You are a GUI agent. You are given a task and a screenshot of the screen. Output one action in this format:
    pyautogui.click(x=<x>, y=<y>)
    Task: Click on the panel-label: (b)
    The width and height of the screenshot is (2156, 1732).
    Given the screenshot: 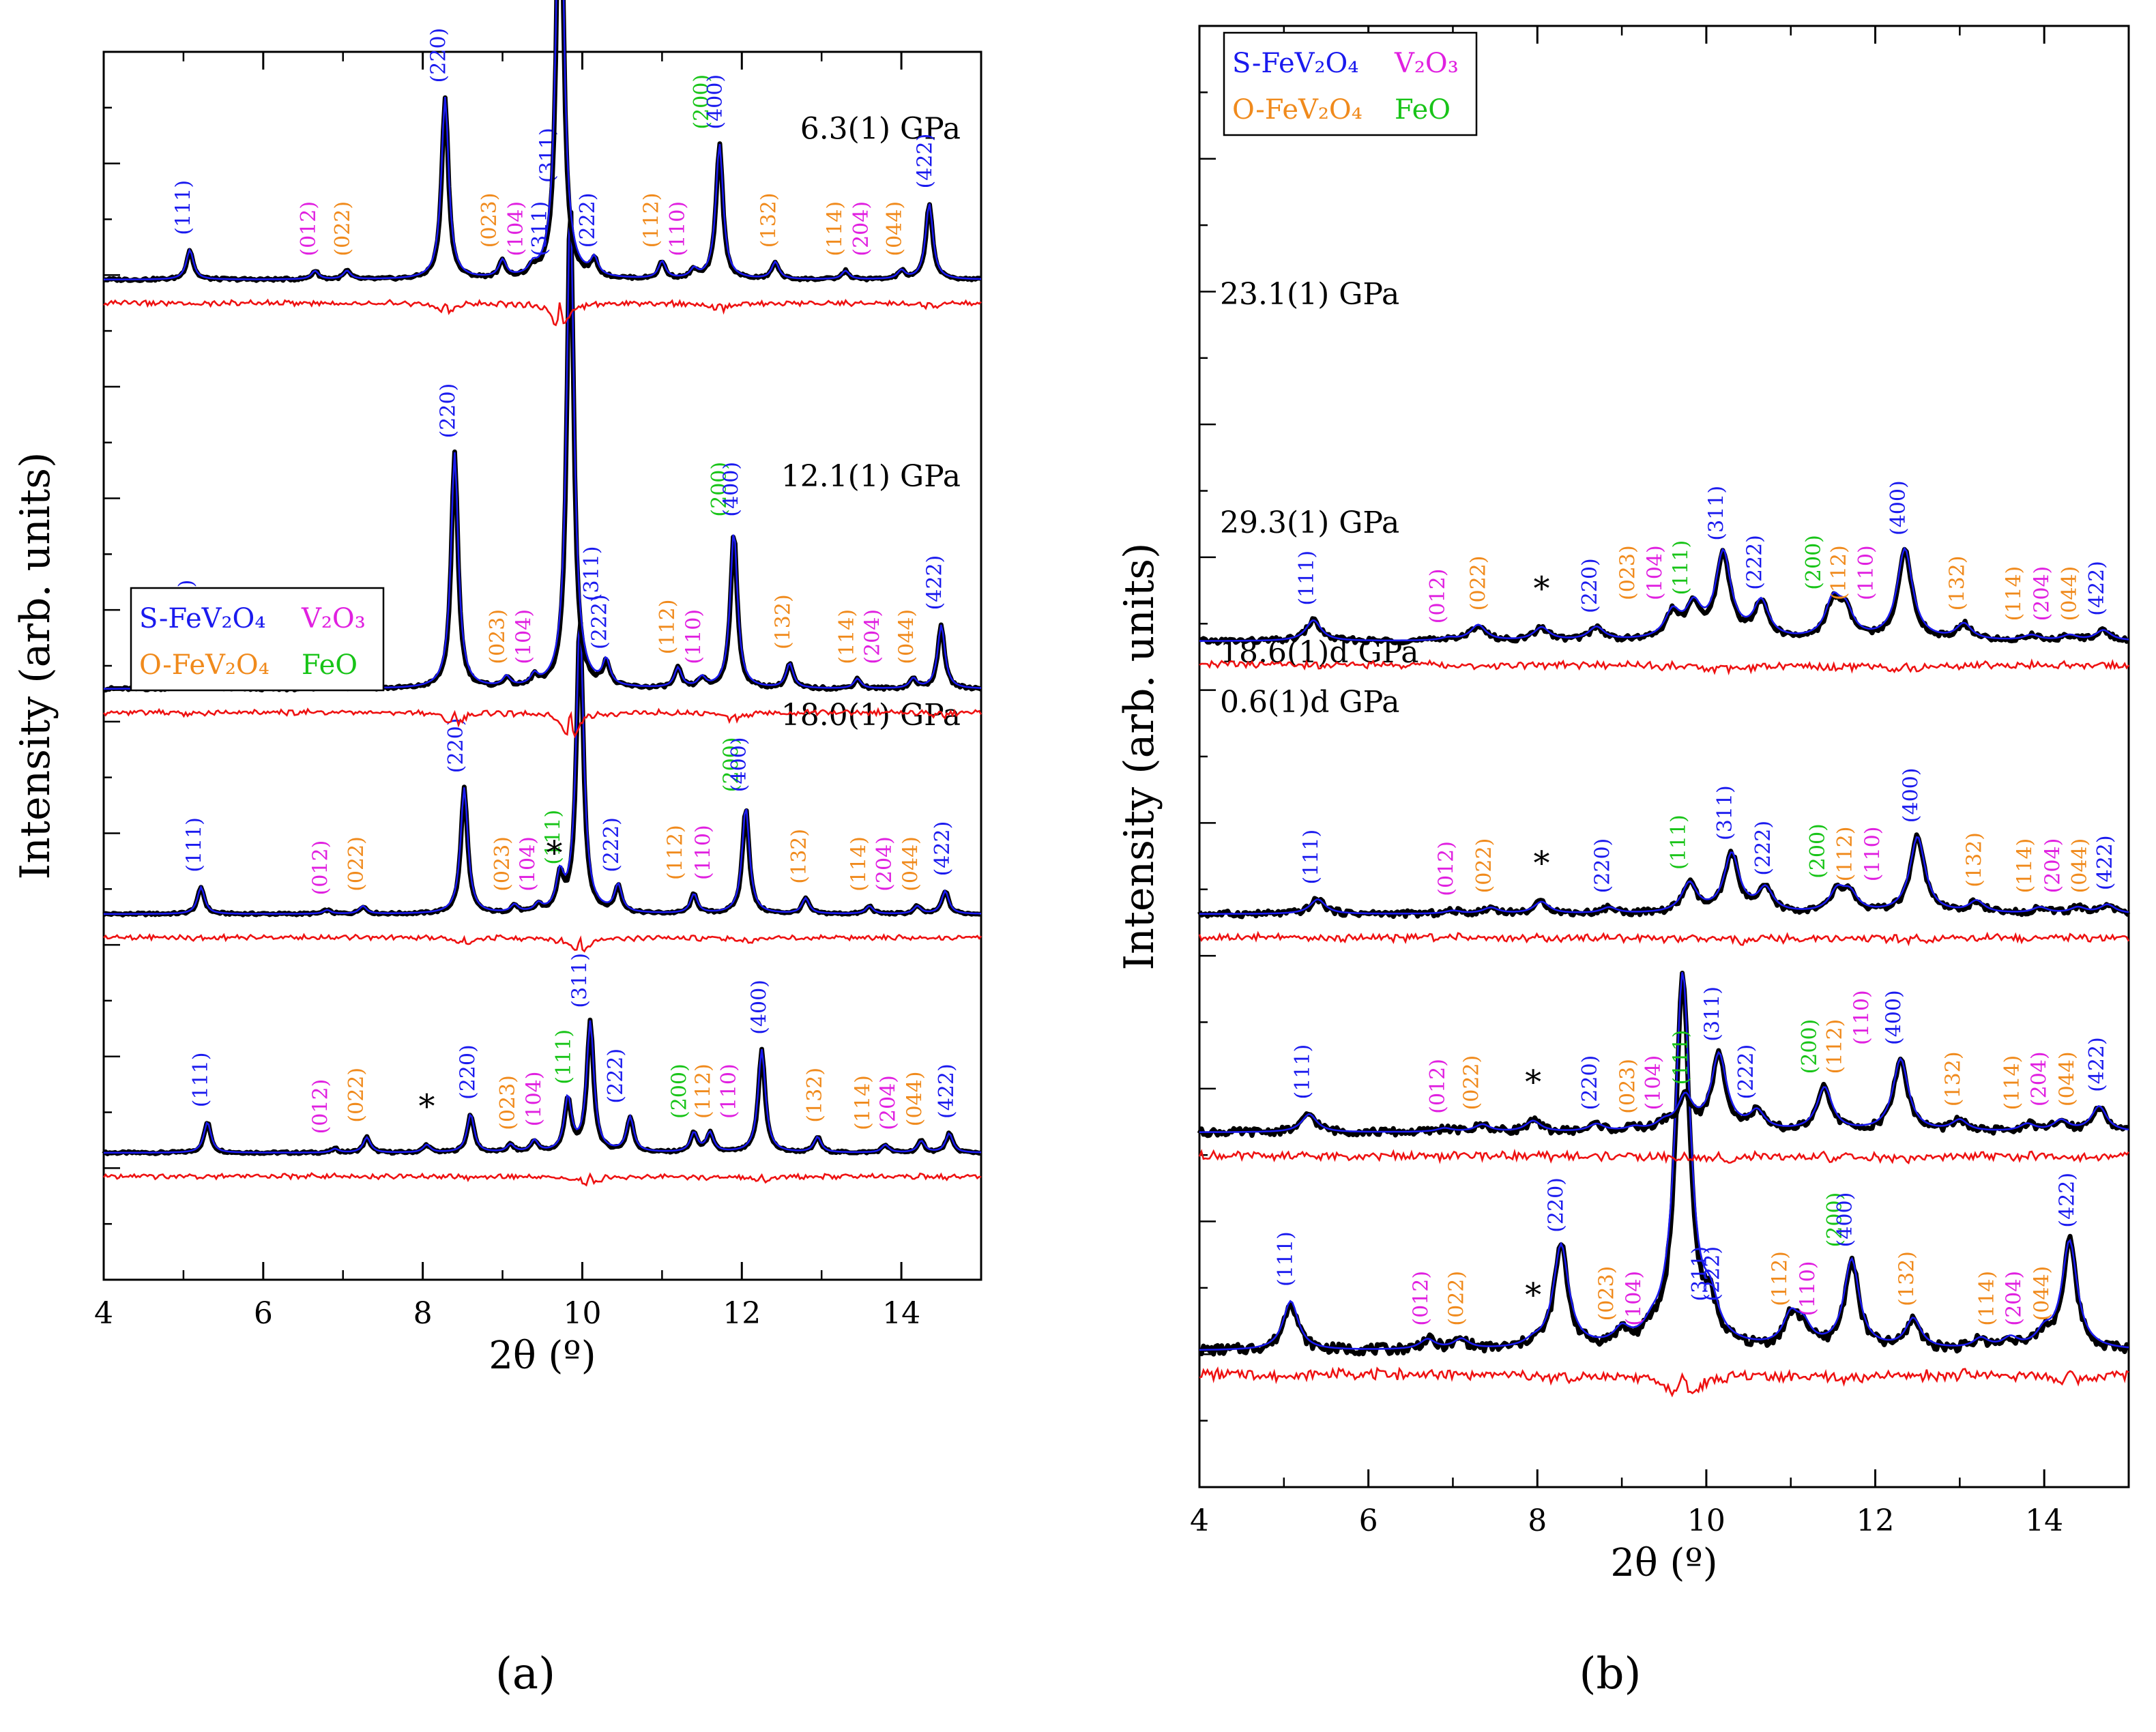 What is the action you would take?
    pyautogui.click(x=1610, y=1674)
    